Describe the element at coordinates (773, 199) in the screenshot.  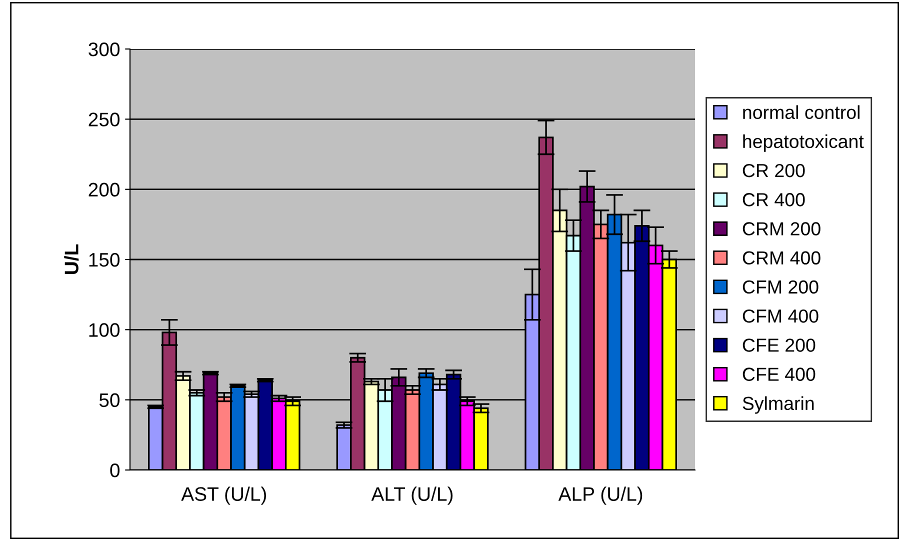
I see `legend-label: CR 400` at that location.